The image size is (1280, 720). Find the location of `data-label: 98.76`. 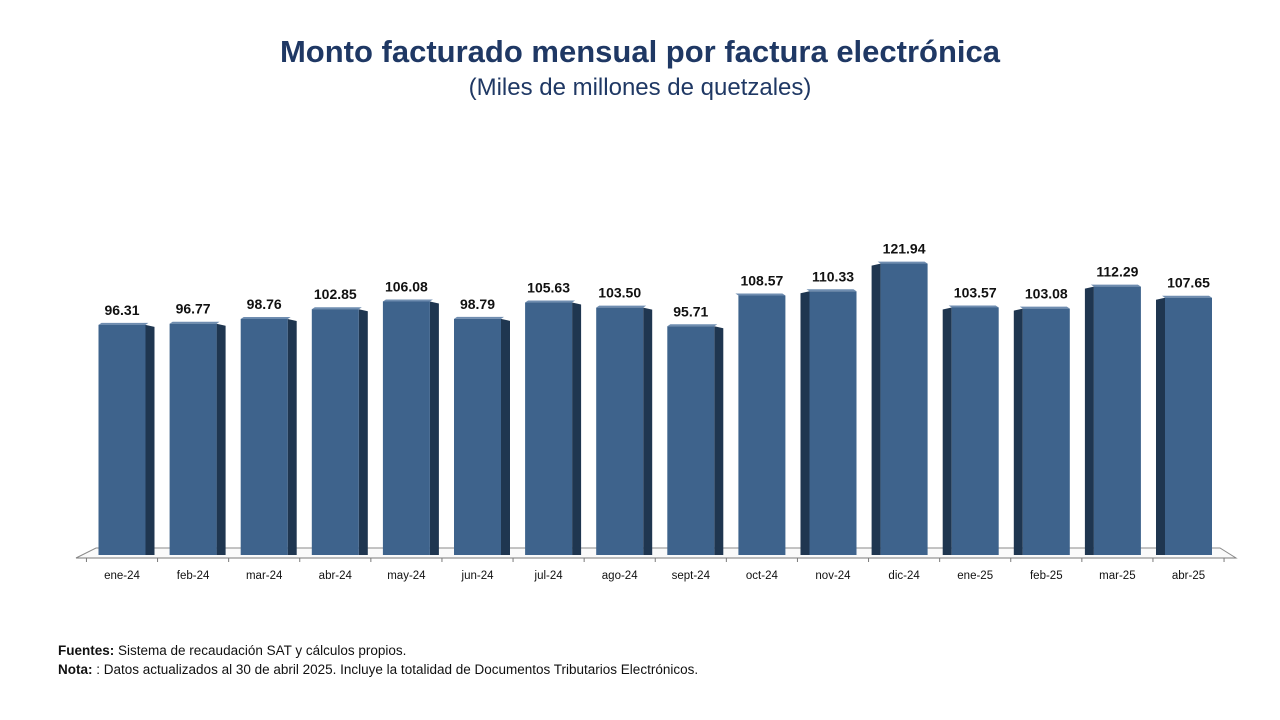

data-label: 98.76 is located at coordinates (264, 304).